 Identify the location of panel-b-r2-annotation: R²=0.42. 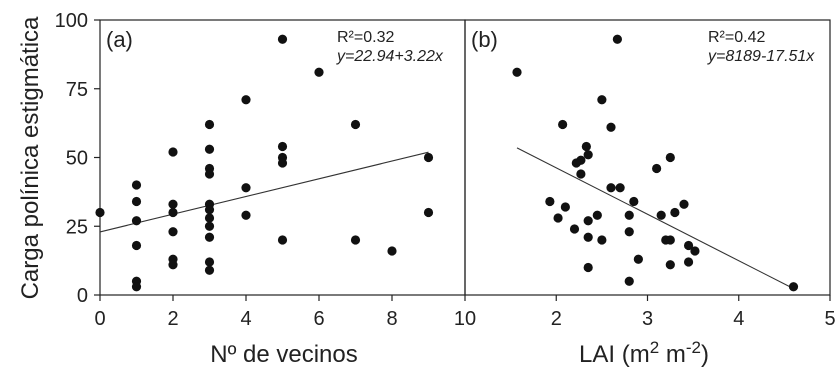
(736, 37).